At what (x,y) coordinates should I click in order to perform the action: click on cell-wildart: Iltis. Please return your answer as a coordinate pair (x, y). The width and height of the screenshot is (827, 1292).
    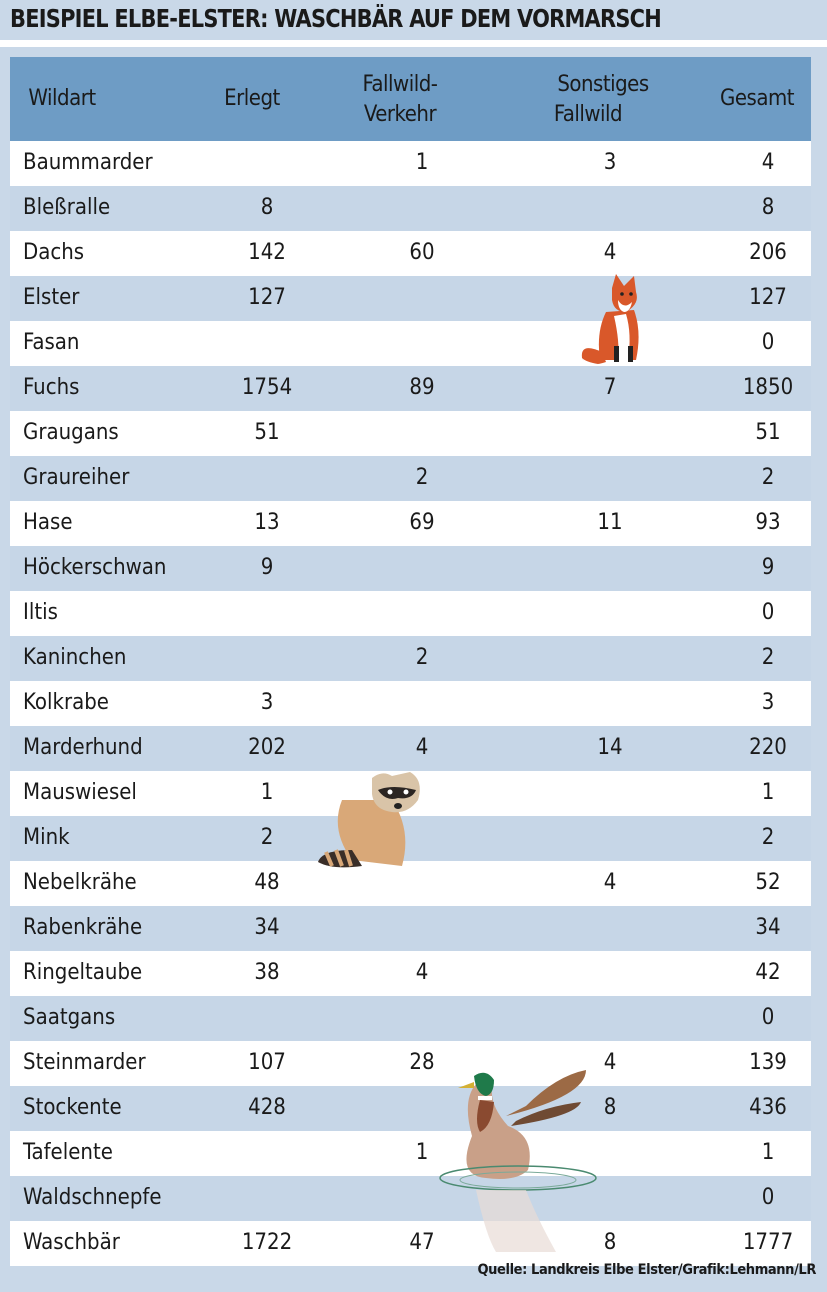
    Looking at the image, I should click on (40, 612).